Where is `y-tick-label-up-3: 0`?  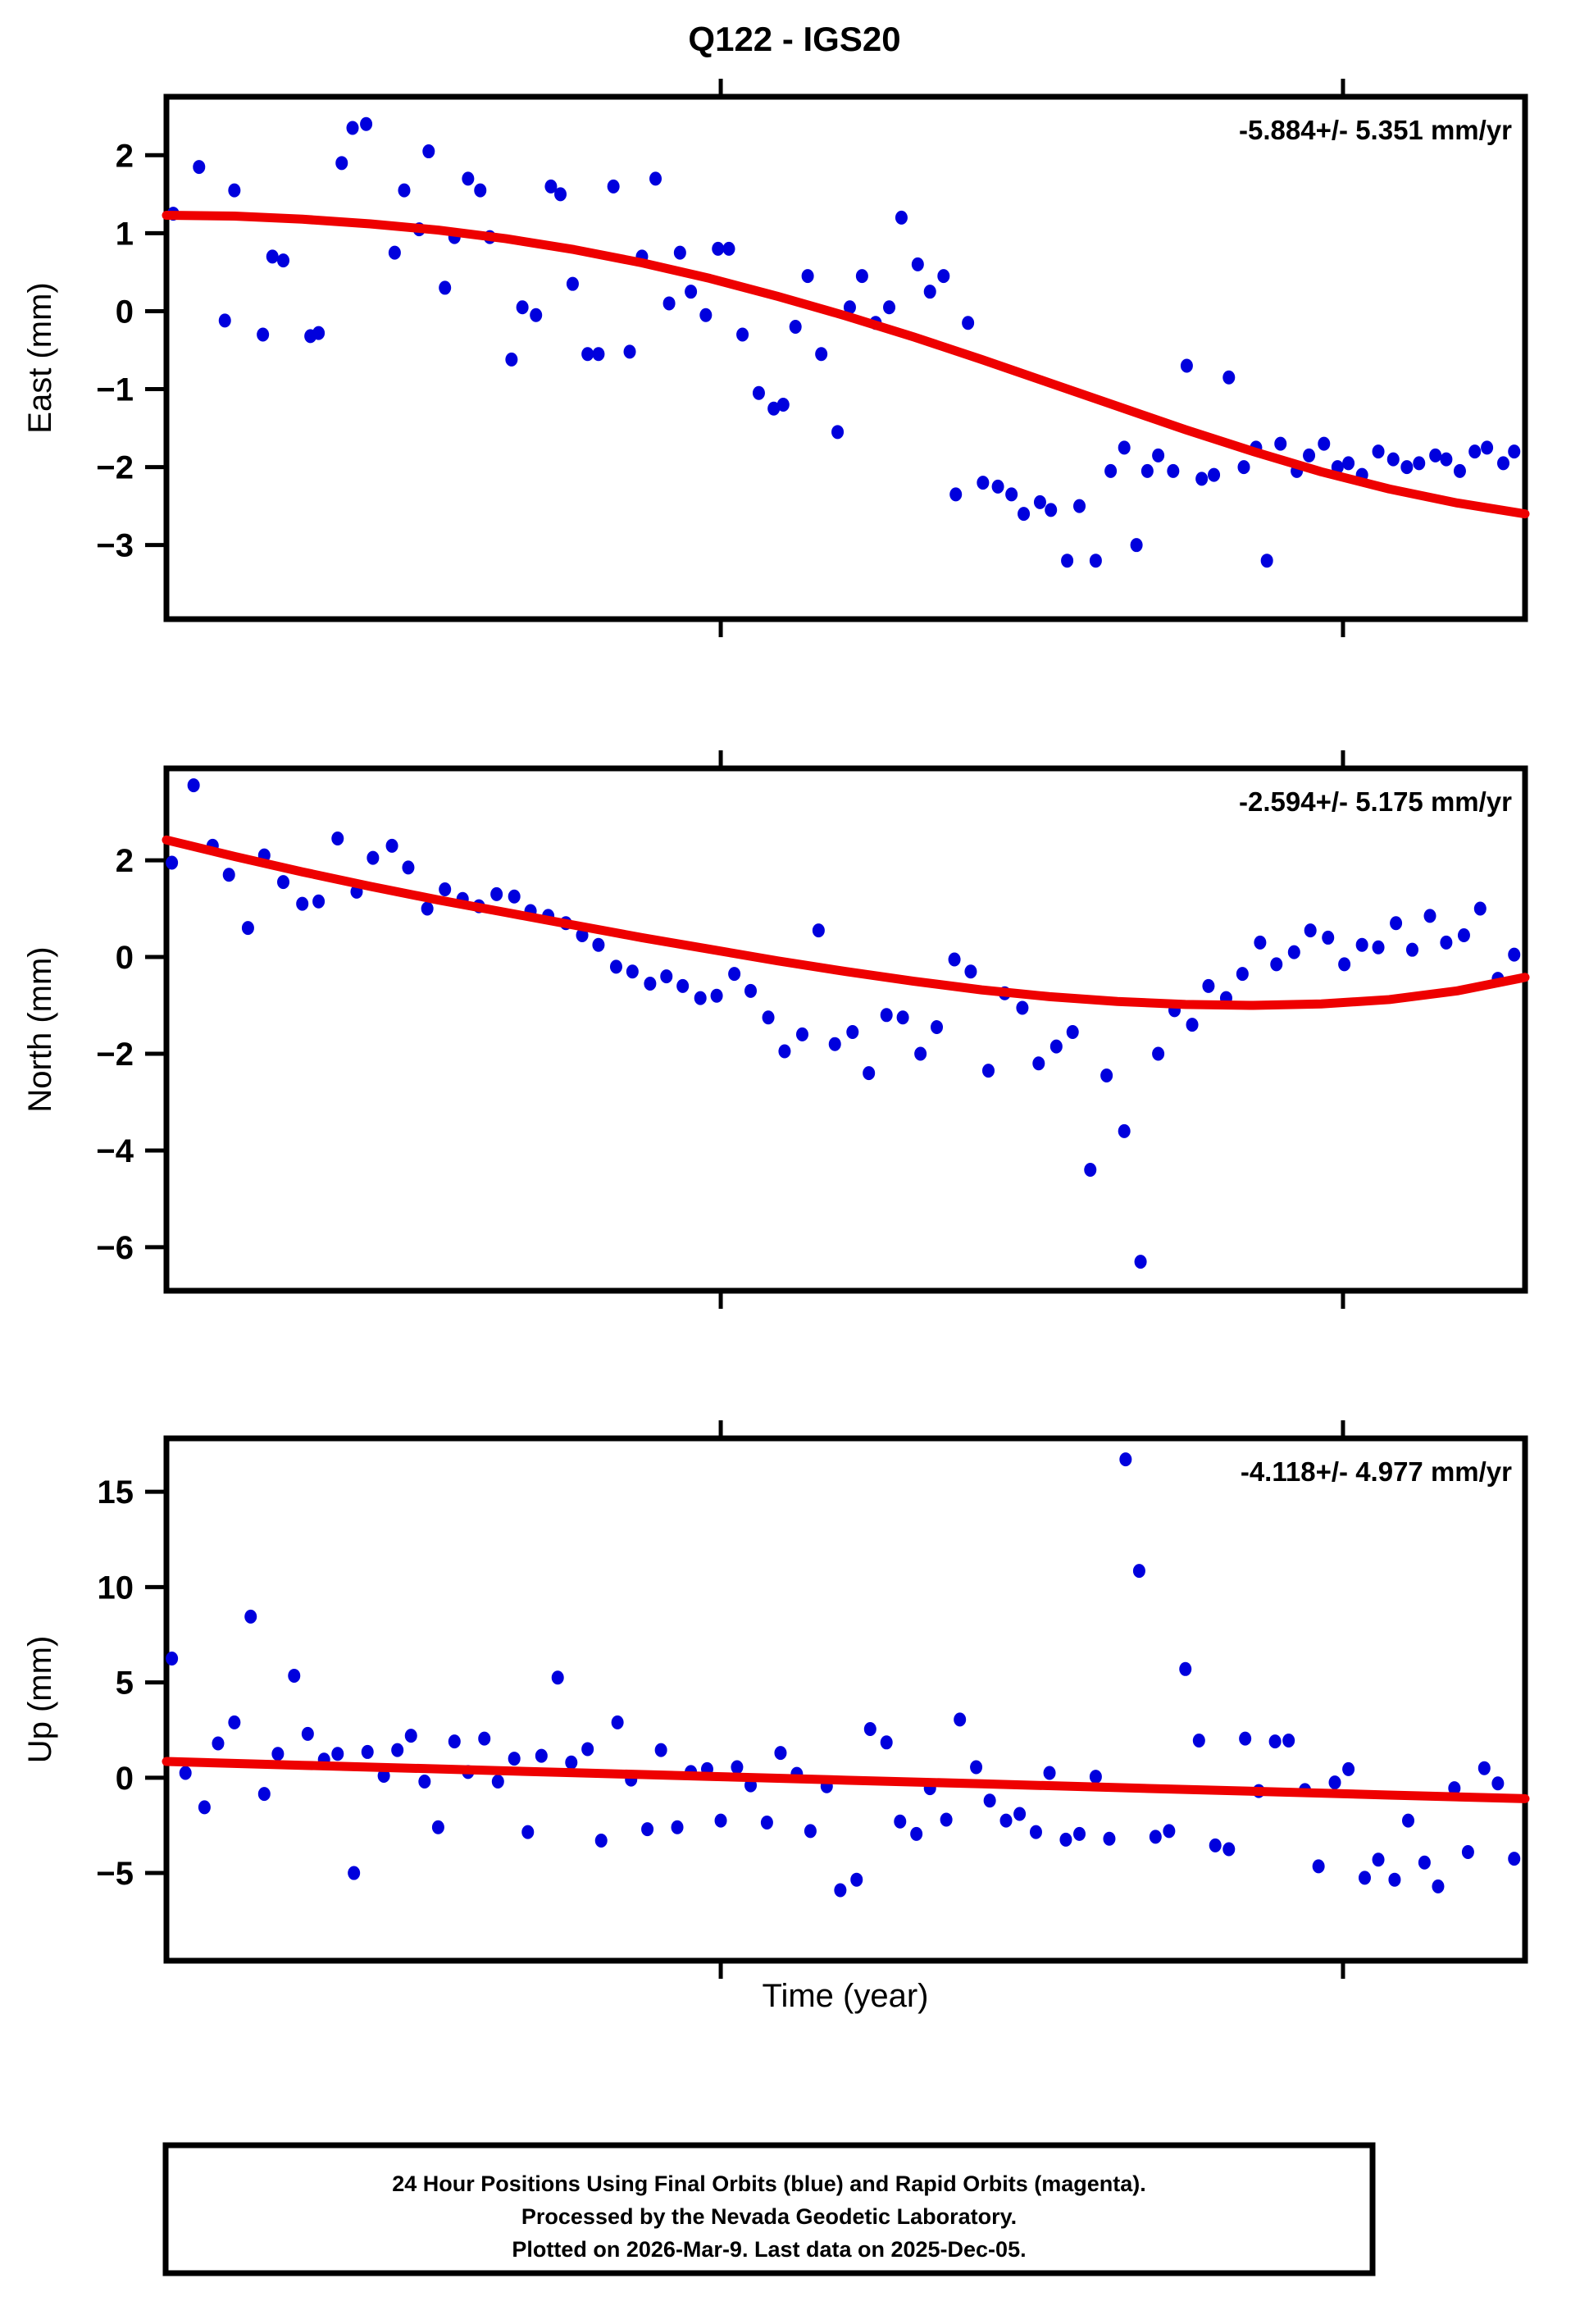
y-tick-label-up-3: 0 is located at coordinates (125, 1779).